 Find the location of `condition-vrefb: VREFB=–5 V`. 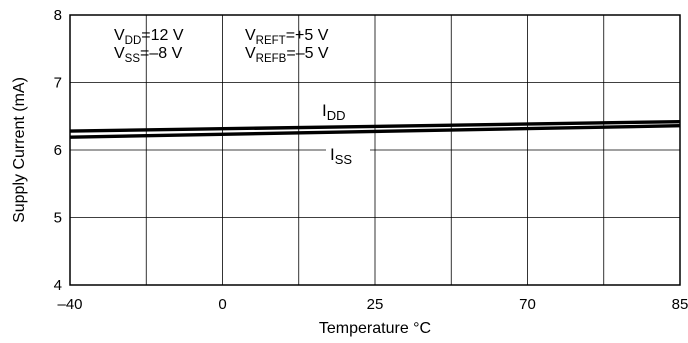

condition-vrefb: VREFB=–5 V is located at coordinates (287, 55).